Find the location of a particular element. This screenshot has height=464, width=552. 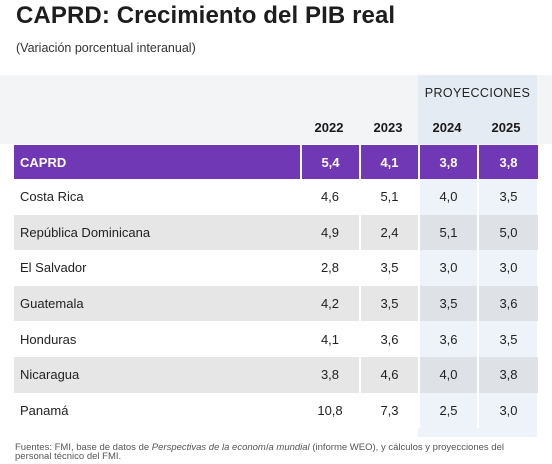

row-label: CAPRD is located at coordinates (43, 162).